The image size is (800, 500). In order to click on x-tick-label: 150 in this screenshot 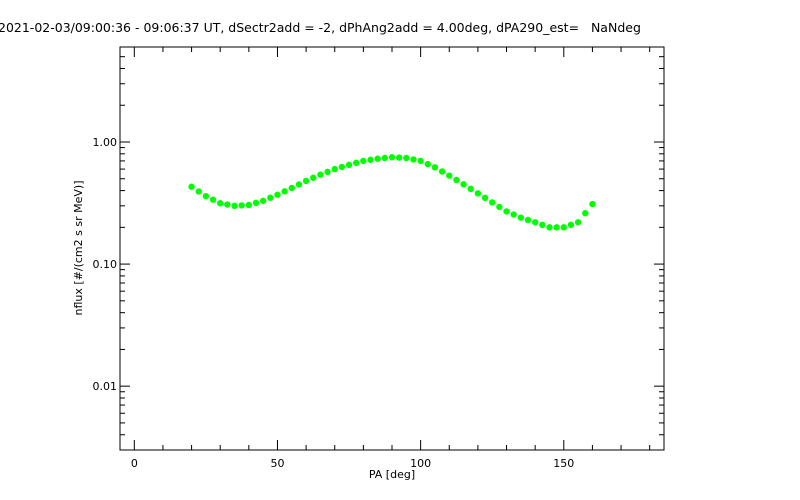, I will do `click(563, 463)`.